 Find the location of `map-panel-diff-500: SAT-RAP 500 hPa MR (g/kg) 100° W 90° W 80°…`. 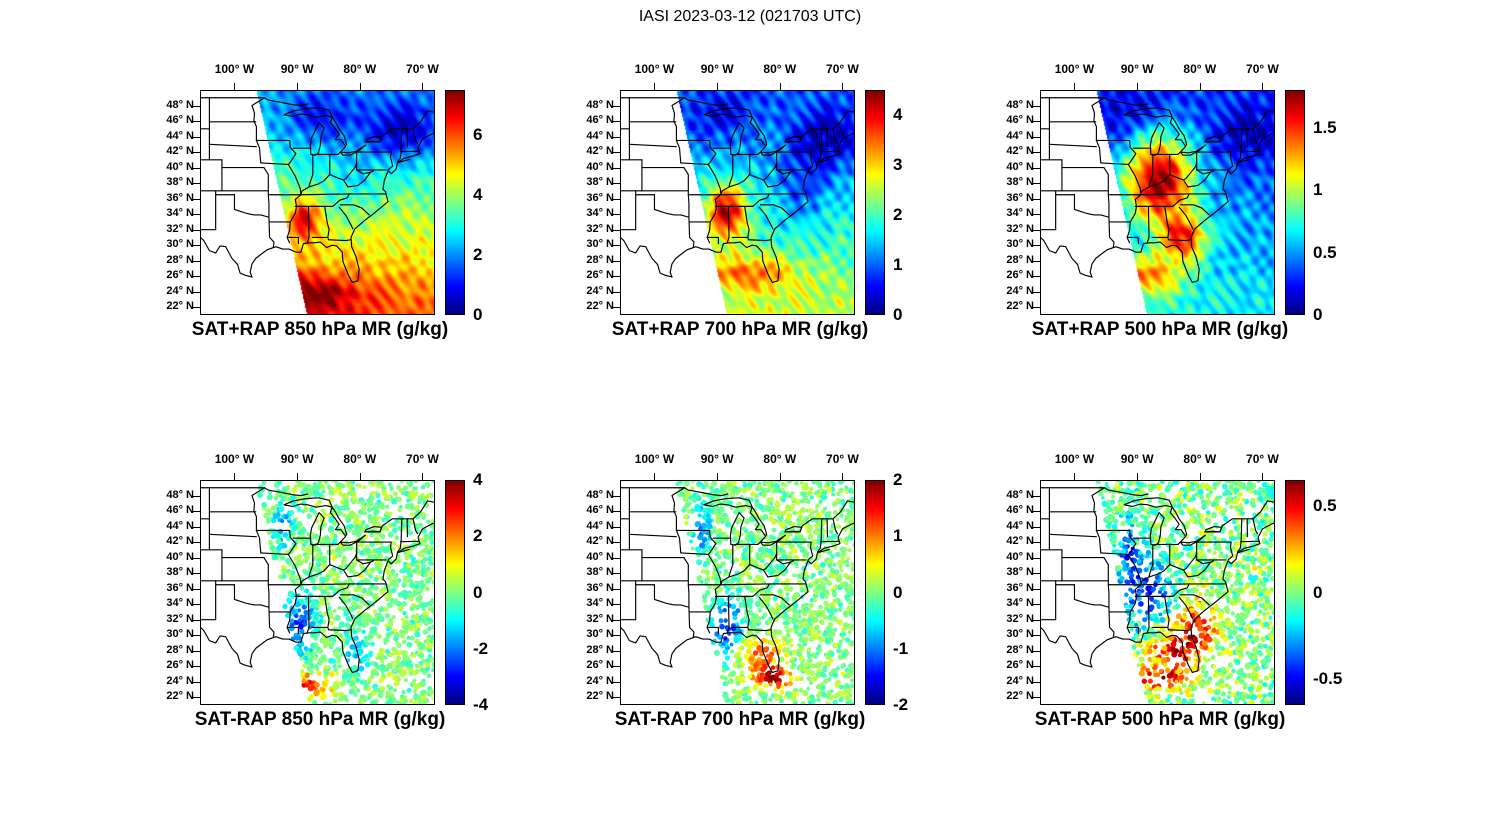

map-panel-diff-500: SAT-RAP 500 hPa MR (g/kg) 100° W 90° W 80°… is located at coordinates (1175, 596).